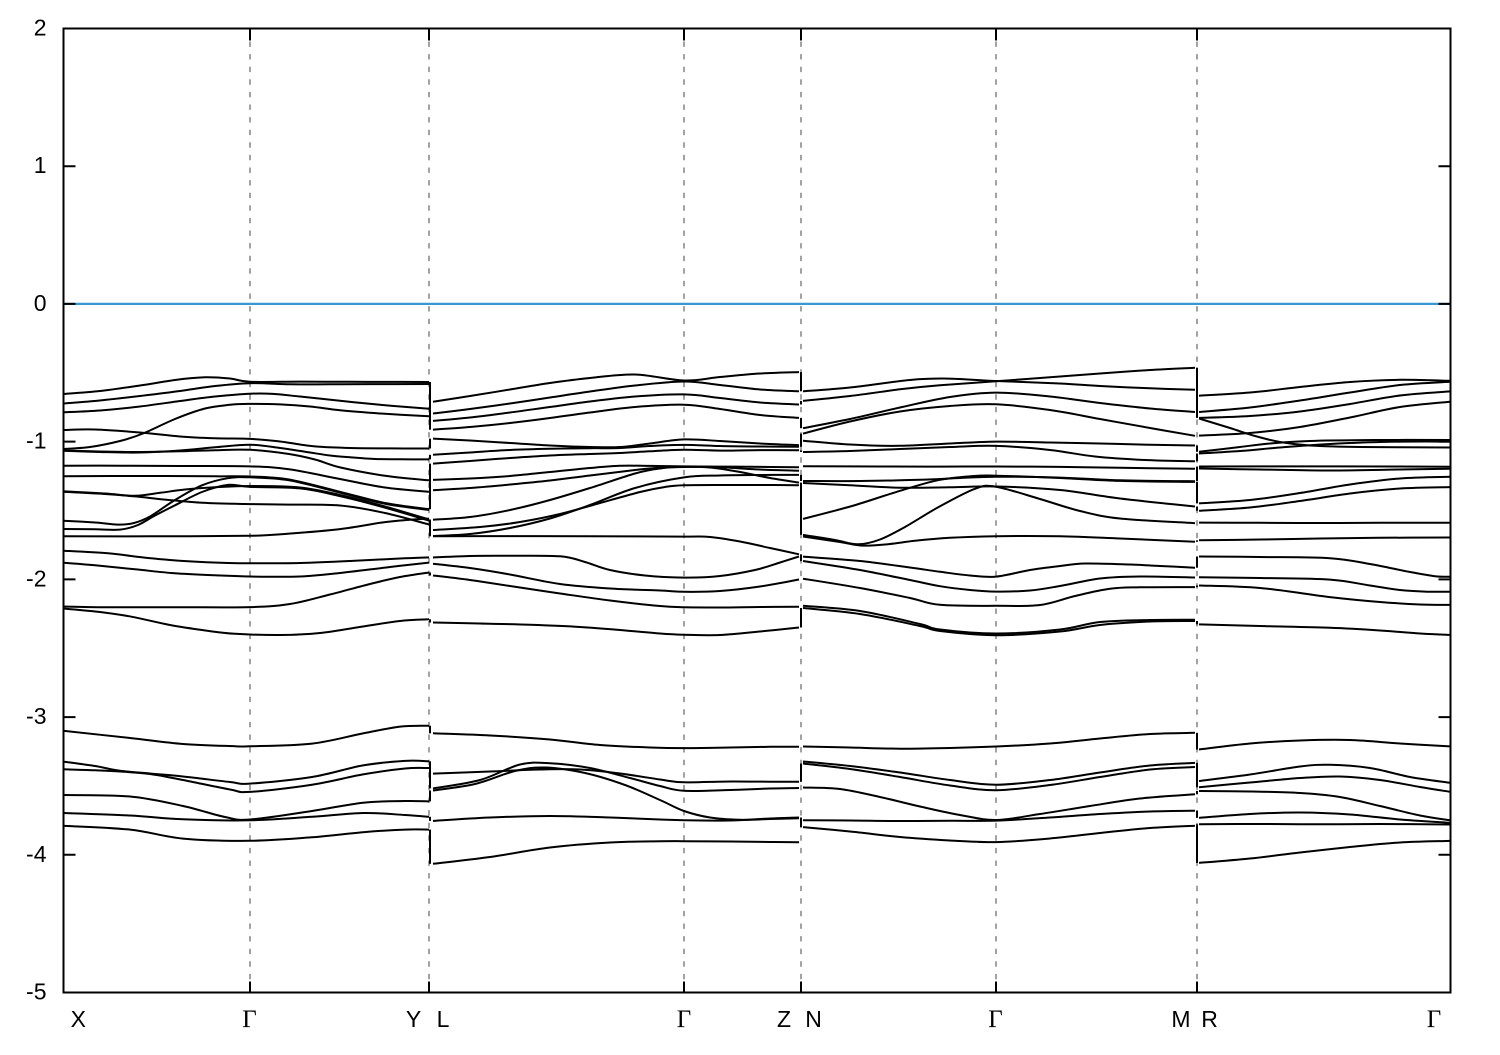 The image size is (1500, 1055). Describe the element at coordinates (36, 854) in the screenshot. I see `svg-text: -4` at that location.